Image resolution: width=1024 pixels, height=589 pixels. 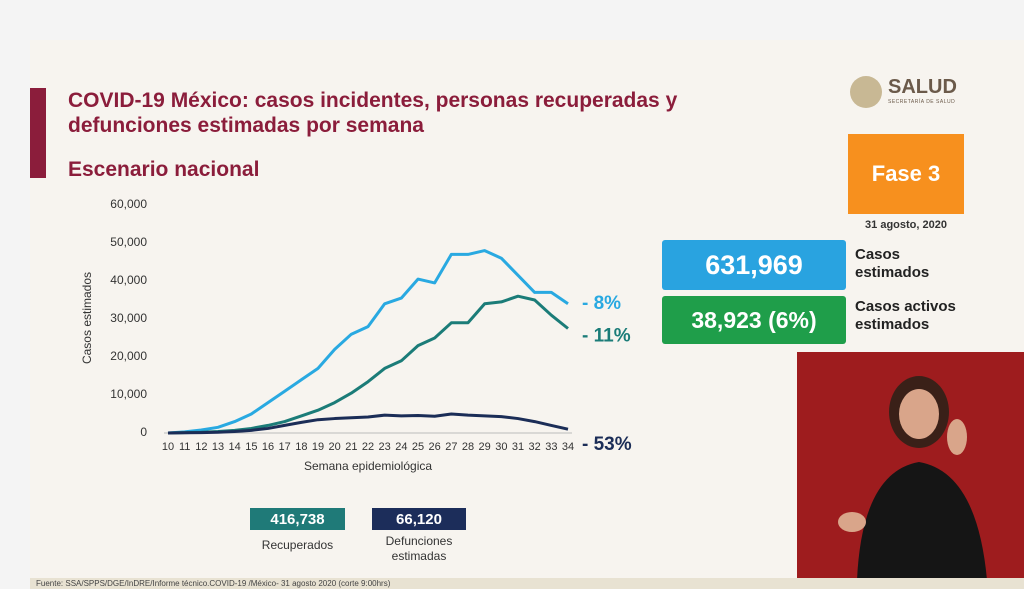 What do you see at coordinates (435, 447) in the screenshot?
I see `x-tick-label: 26` at bounding box center [435, 447].